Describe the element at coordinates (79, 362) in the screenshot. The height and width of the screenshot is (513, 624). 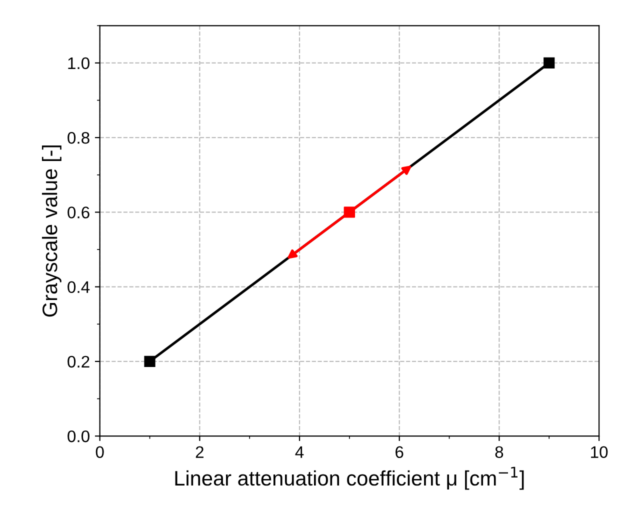
I see `y-tick-label: 0.2` at that location.